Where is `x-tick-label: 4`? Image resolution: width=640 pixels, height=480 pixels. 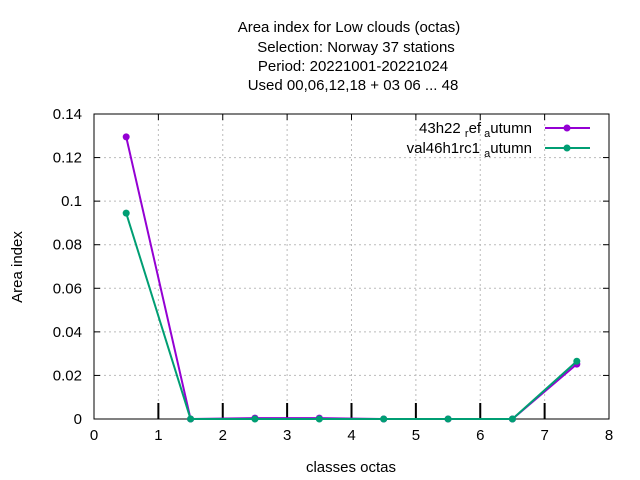 x-tick-label: 4 is located at coordinates (351, 435).